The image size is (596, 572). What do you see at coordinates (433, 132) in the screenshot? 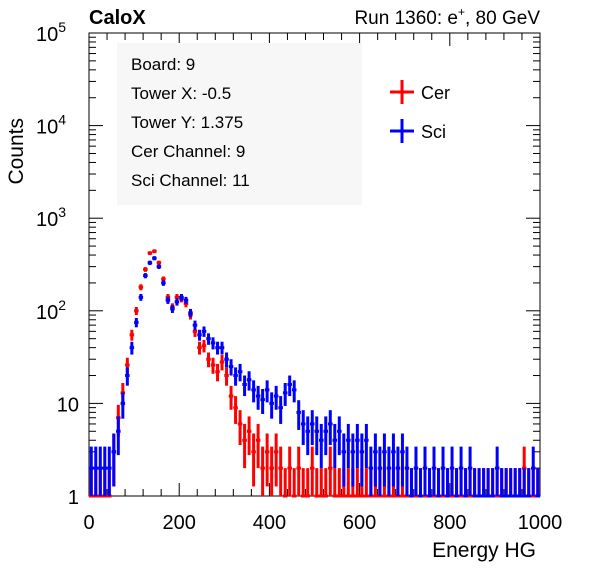
I see `legend-sci-label: Sci` at bounding box center [433, 132].